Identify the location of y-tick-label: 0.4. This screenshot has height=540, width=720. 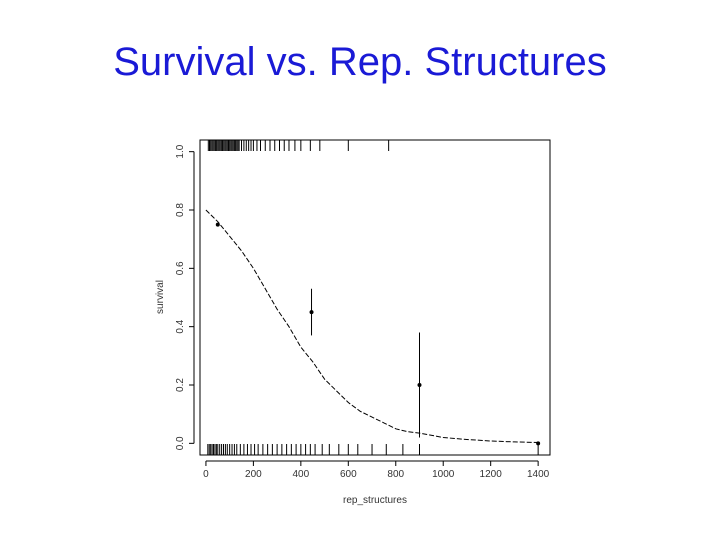
(180, 326).